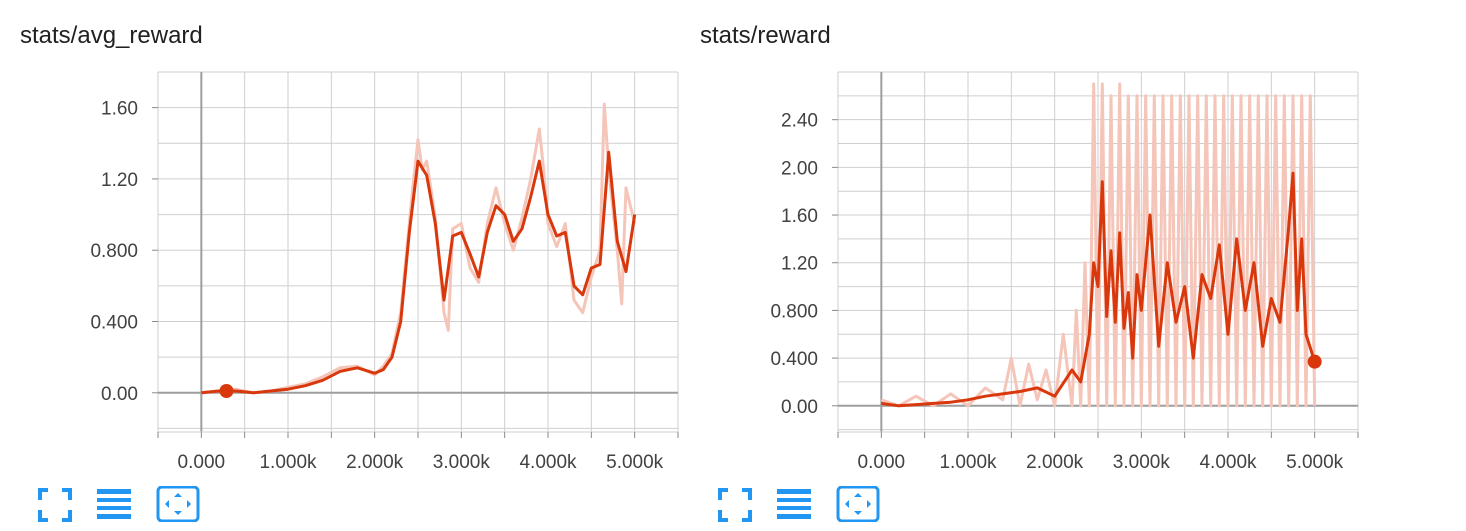 This screenshot has height=531, width=1466. I want to click on chart-title: stats/reward, so click(765, 35).